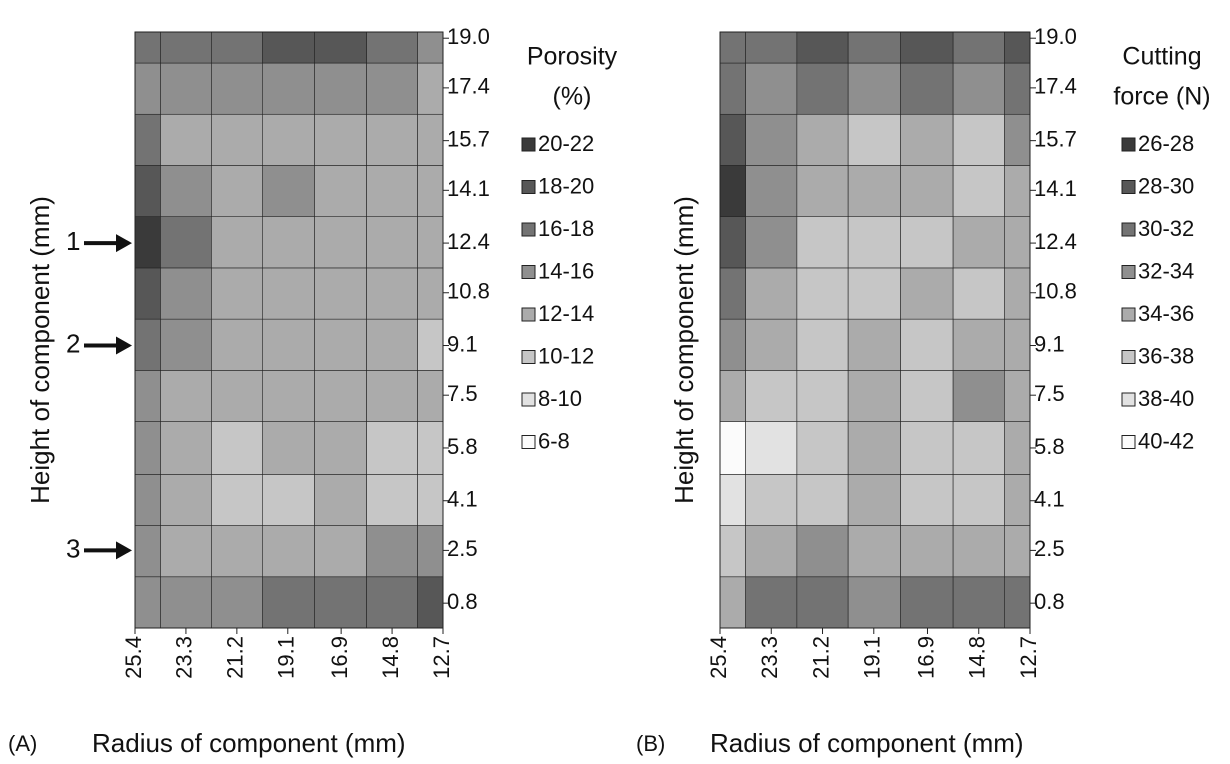  What do you see at coordinates (1166, 313) in the screenshot?
I see `legend-label: 34-36` at bounding box center [1166, 313].